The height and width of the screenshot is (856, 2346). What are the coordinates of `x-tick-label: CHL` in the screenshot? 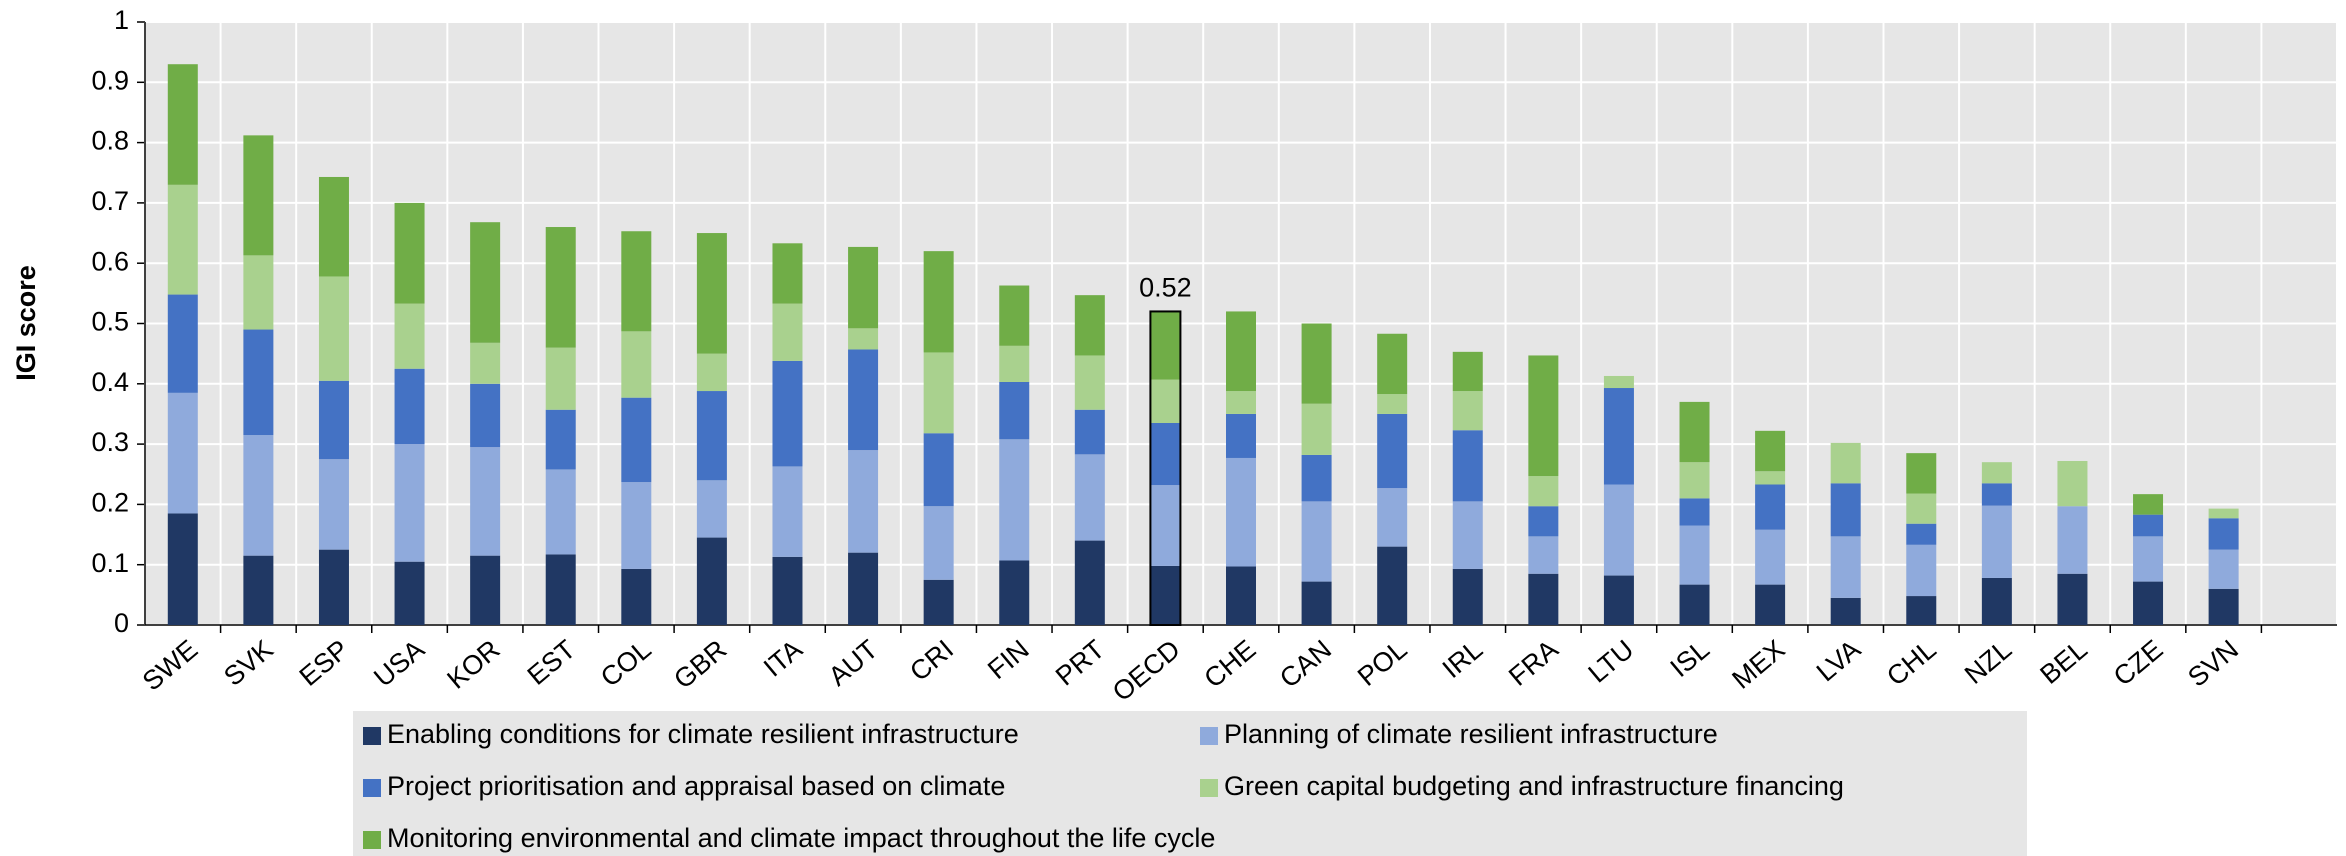 It's located at (1911, 663).